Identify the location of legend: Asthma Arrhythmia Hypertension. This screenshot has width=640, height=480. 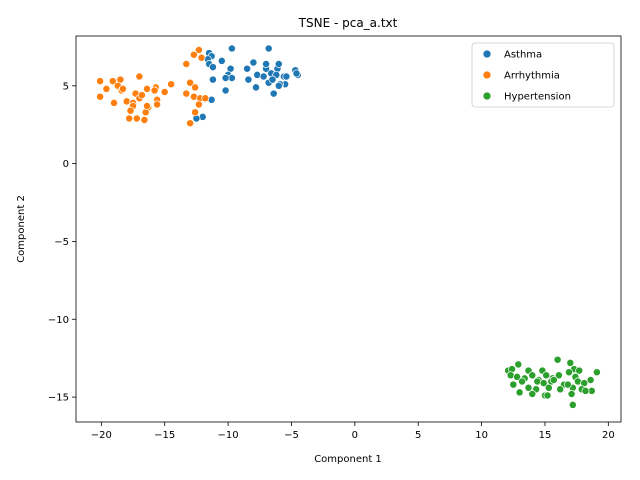
(543, 75).